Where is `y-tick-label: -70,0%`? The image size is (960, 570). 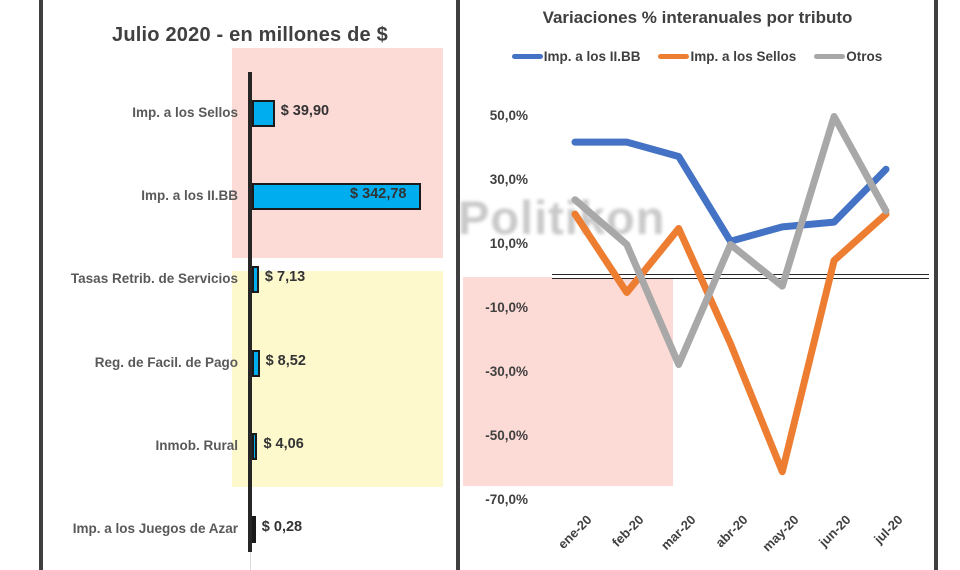 y-tick-label: -70,0% is located at coordinates (506, 499).